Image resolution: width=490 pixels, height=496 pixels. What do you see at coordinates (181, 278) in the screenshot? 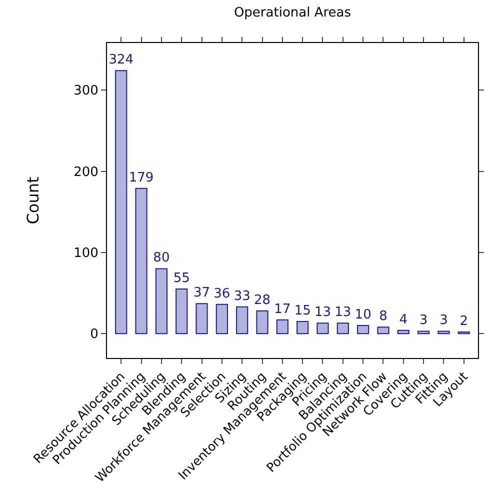
I see `data-label: 55` at bounding box center [181, 278].